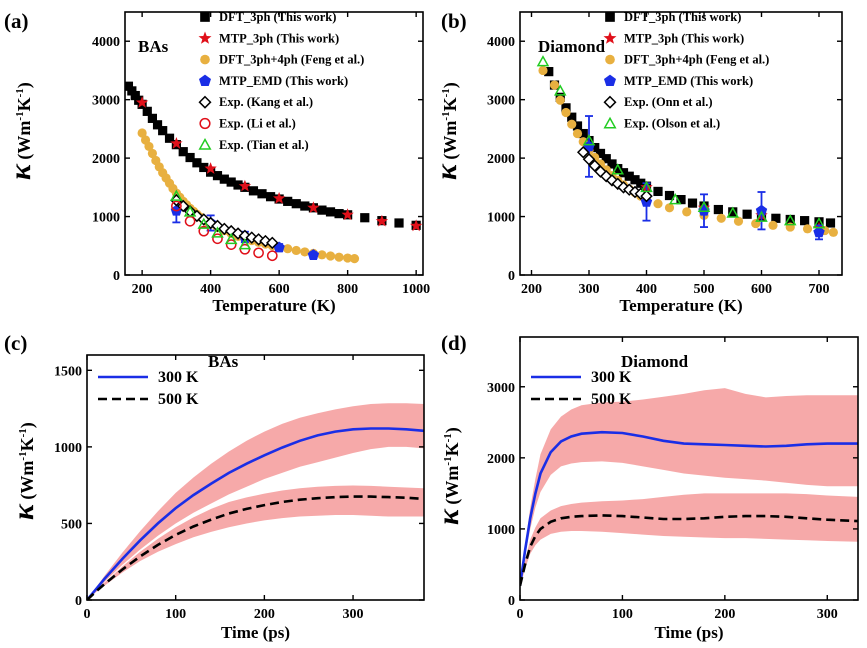 The width and height of the screenshot is (867, 648). What do you see at coordinates (501, 42) in the screenshot?
I see `y-tick-label: 4000` at bounding box center [501, 42].